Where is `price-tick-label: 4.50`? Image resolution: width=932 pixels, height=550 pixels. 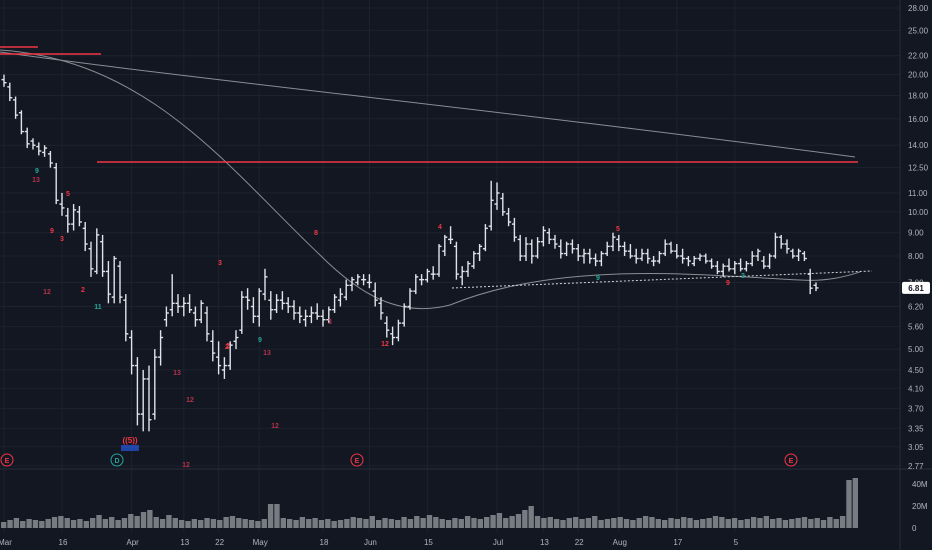 price-tick-label: 4.50 is located at coordinates (916, 370).